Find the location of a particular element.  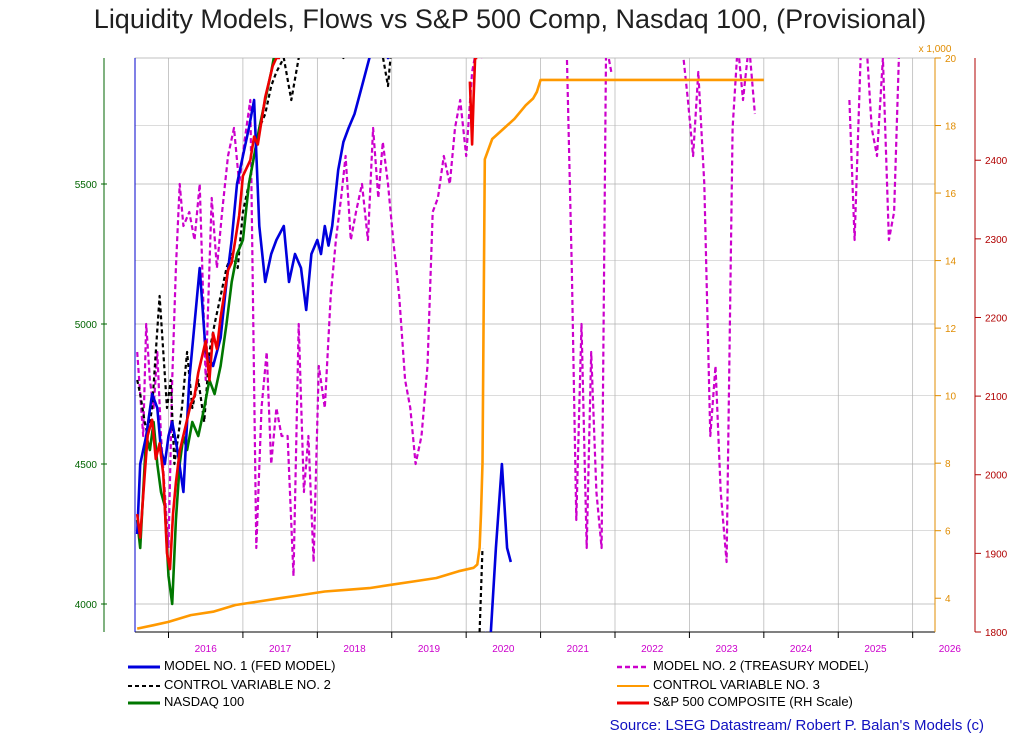

right-inner-tick-label: 14 is located at coordinates (951, 262).